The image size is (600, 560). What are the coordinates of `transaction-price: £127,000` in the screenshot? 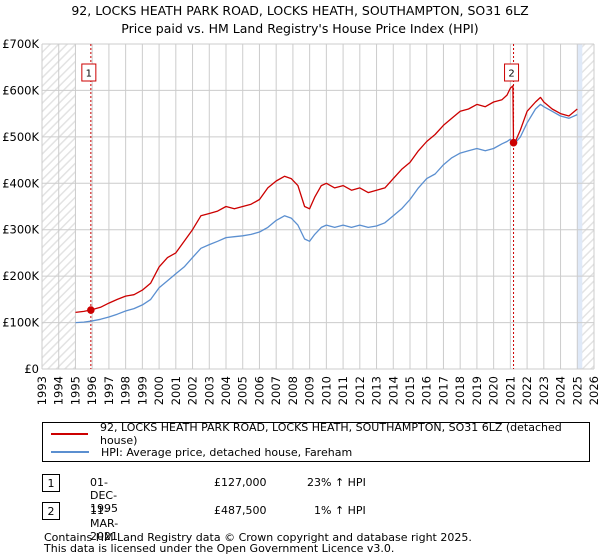 It's located at (240, 482).